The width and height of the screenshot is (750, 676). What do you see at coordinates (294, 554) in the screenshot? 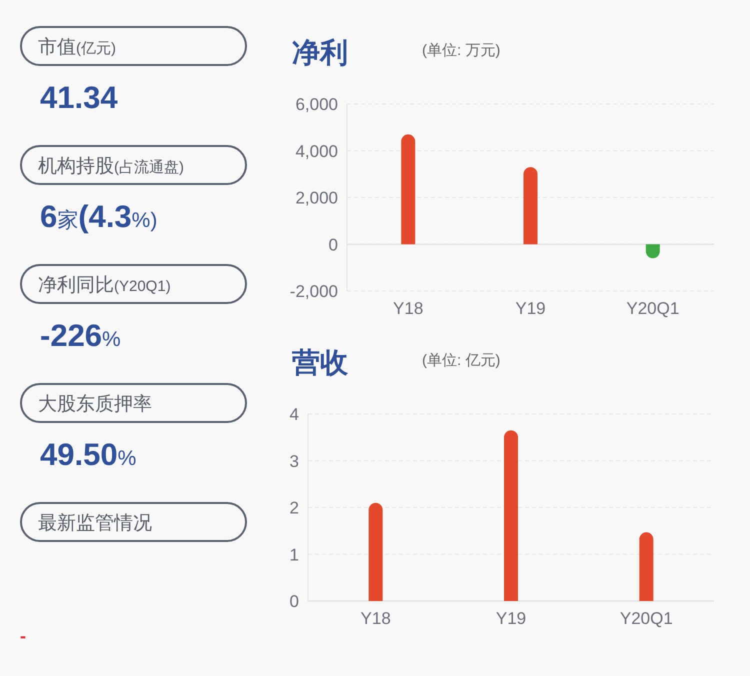
I see `y-tick-label: 1` at bounding box center [294, 554].